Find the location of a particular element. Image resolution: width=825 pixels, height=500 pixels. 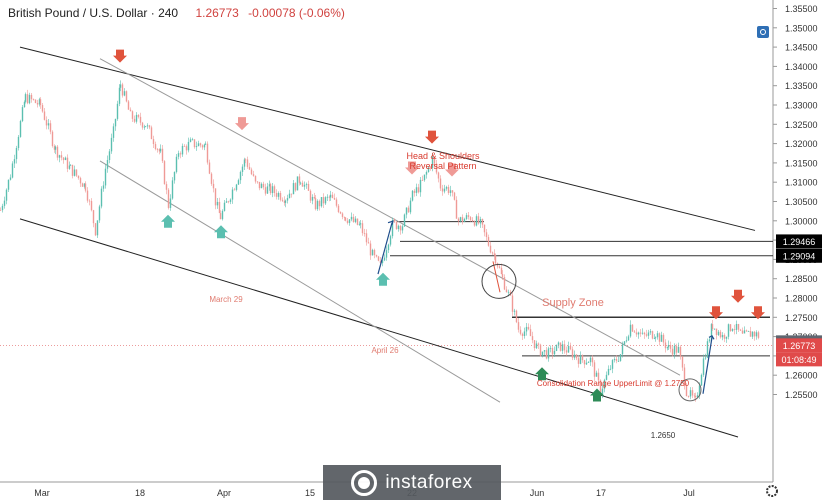

price-change: -0.00078 (-0.06%) is located at coordinates (296, 13).